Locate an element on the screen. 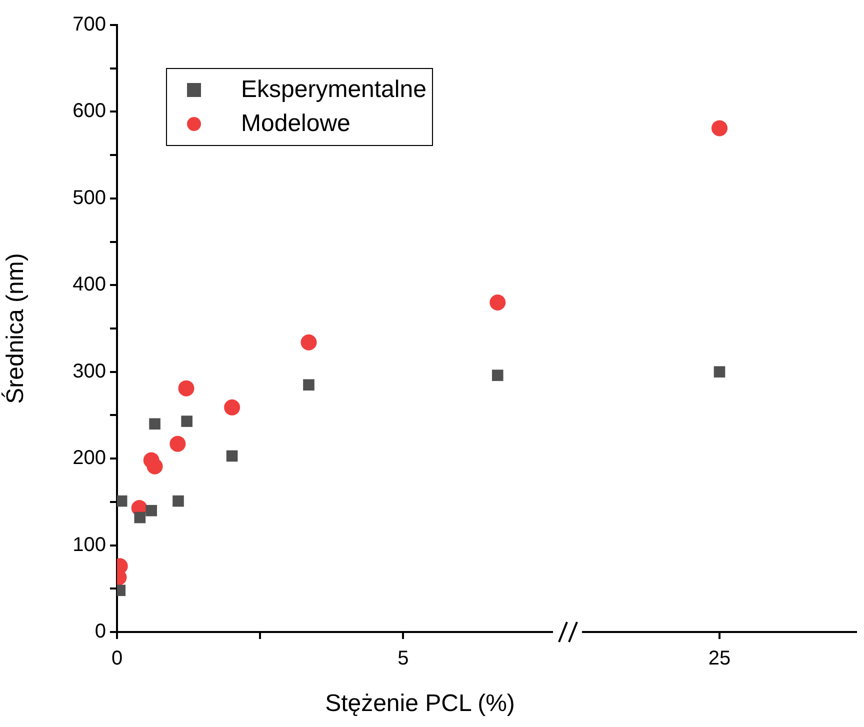 Image resolution: width=864 pixels, height=727 pixels. y-tick-label: 0 is located at coordinates (100, 631).